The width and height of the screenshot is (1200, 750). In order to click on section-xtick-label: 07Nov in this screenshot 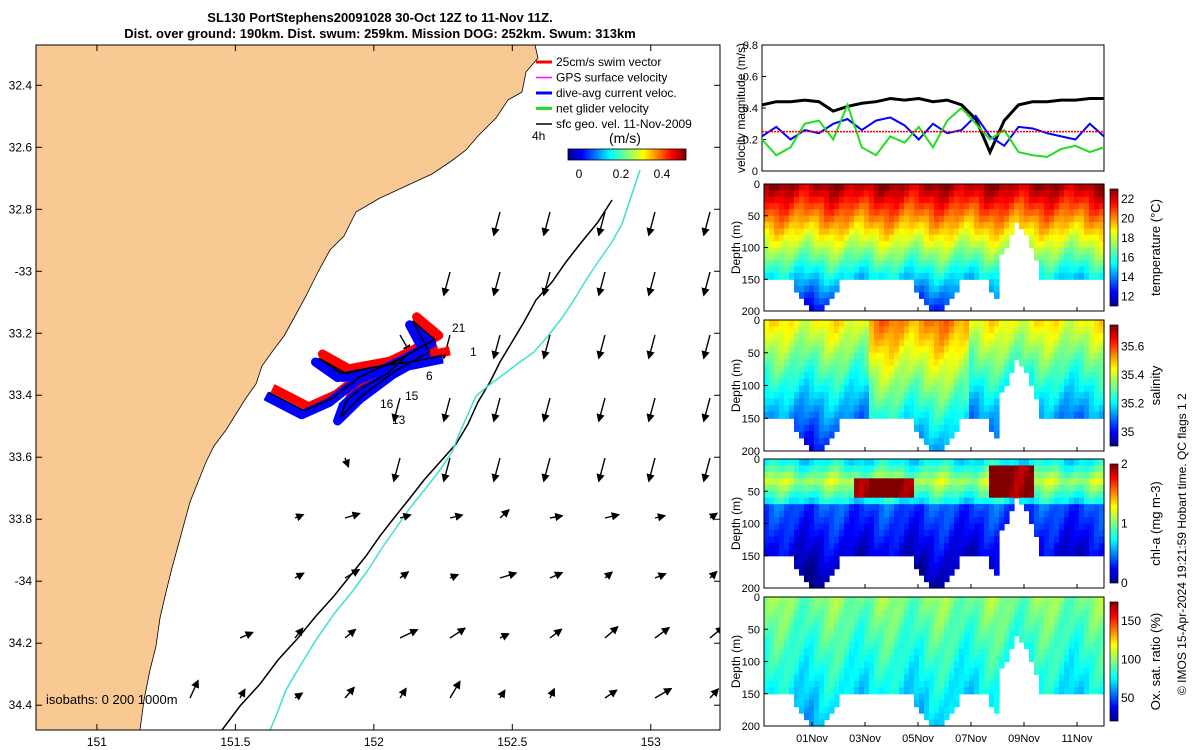, I will do `click(971, 739)`.